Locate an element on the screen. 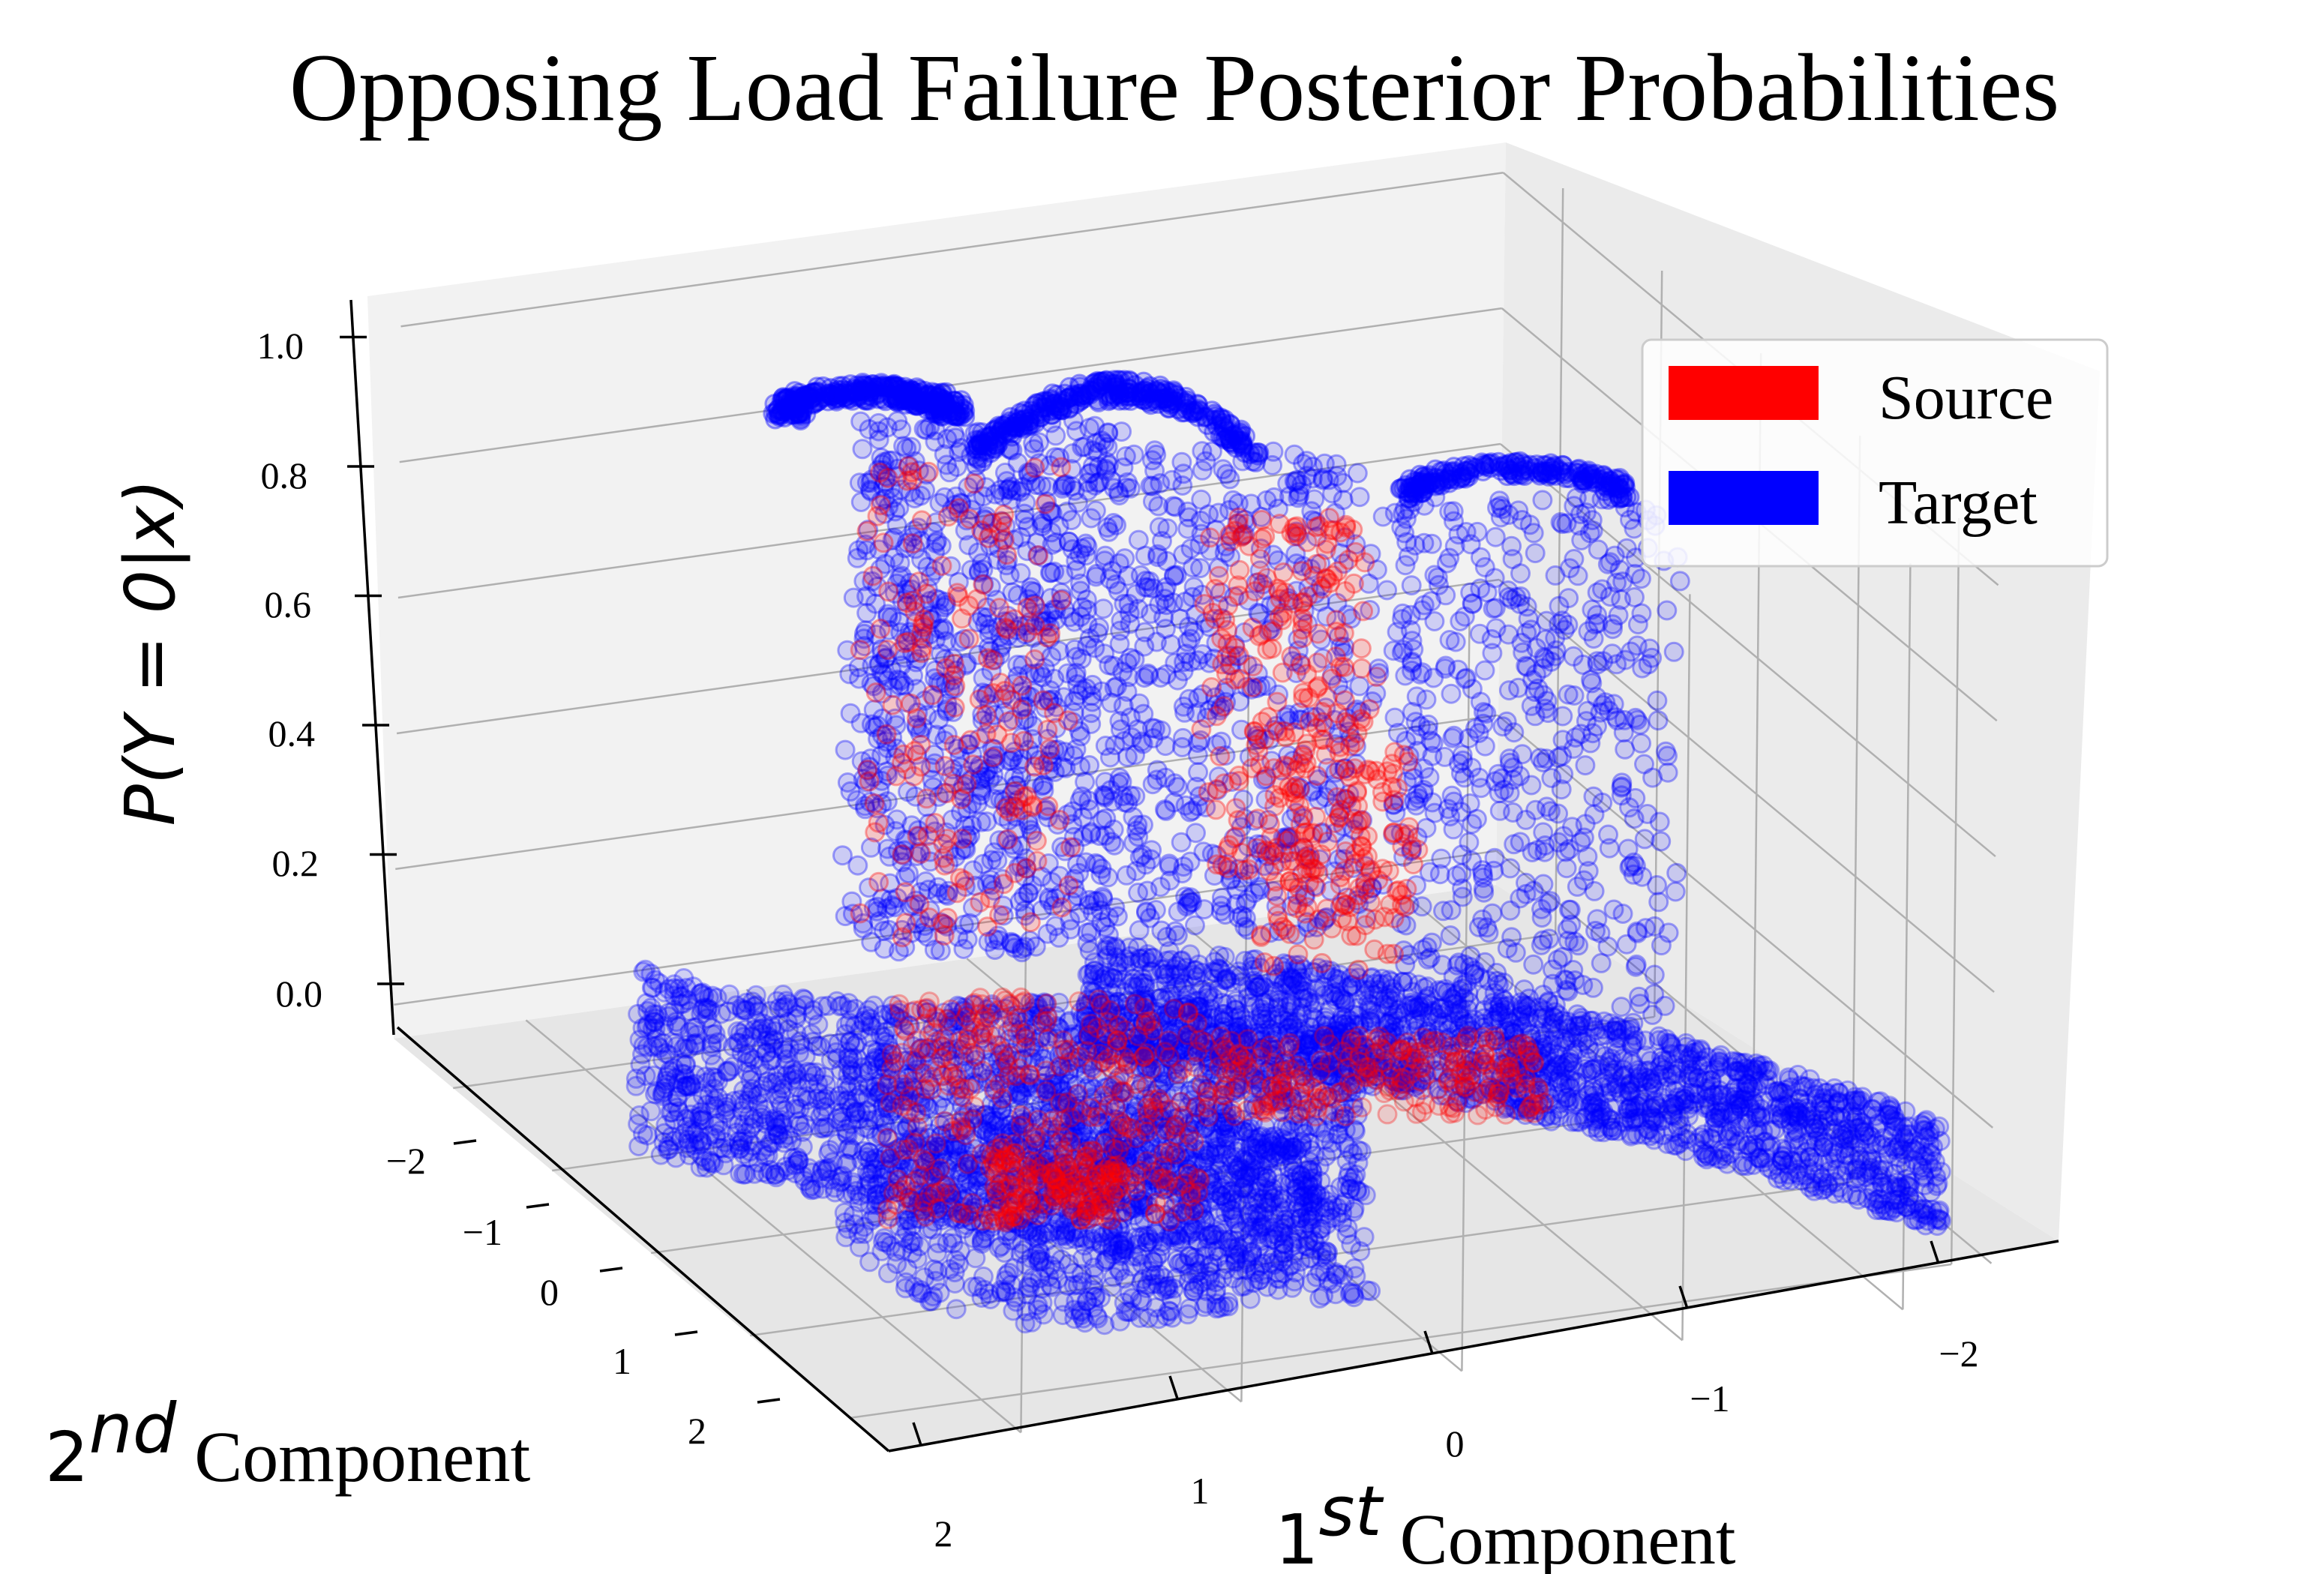 This screenshot has width=2324, height=1574. x-tick-label: 0 is located at coordinates (1455, 1444).